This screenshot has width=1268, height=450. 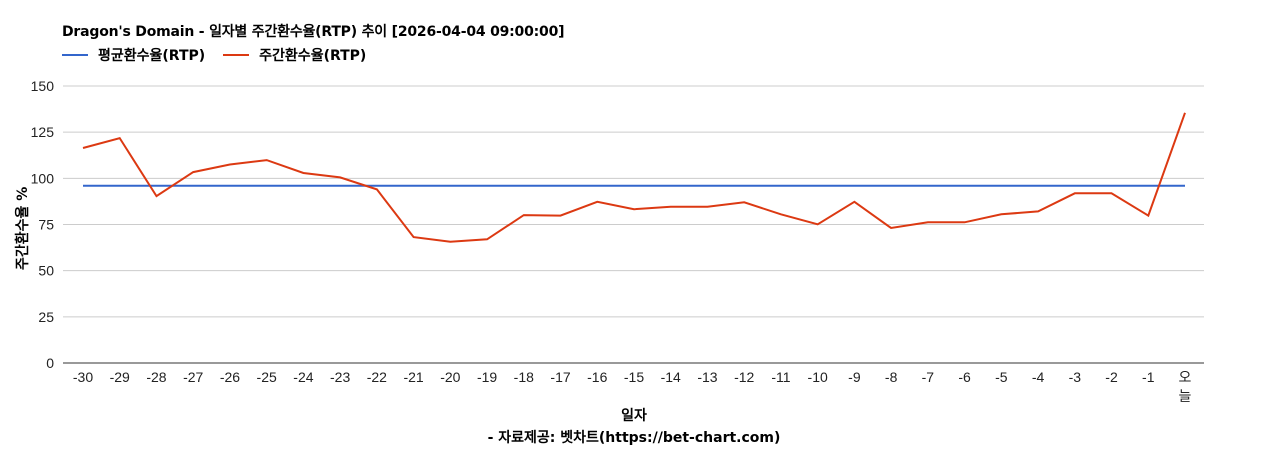 What do you see at coordinates (156, 377) in the screenshot?
I see `x-tick-label: -28` at bounding box center [156, 377].